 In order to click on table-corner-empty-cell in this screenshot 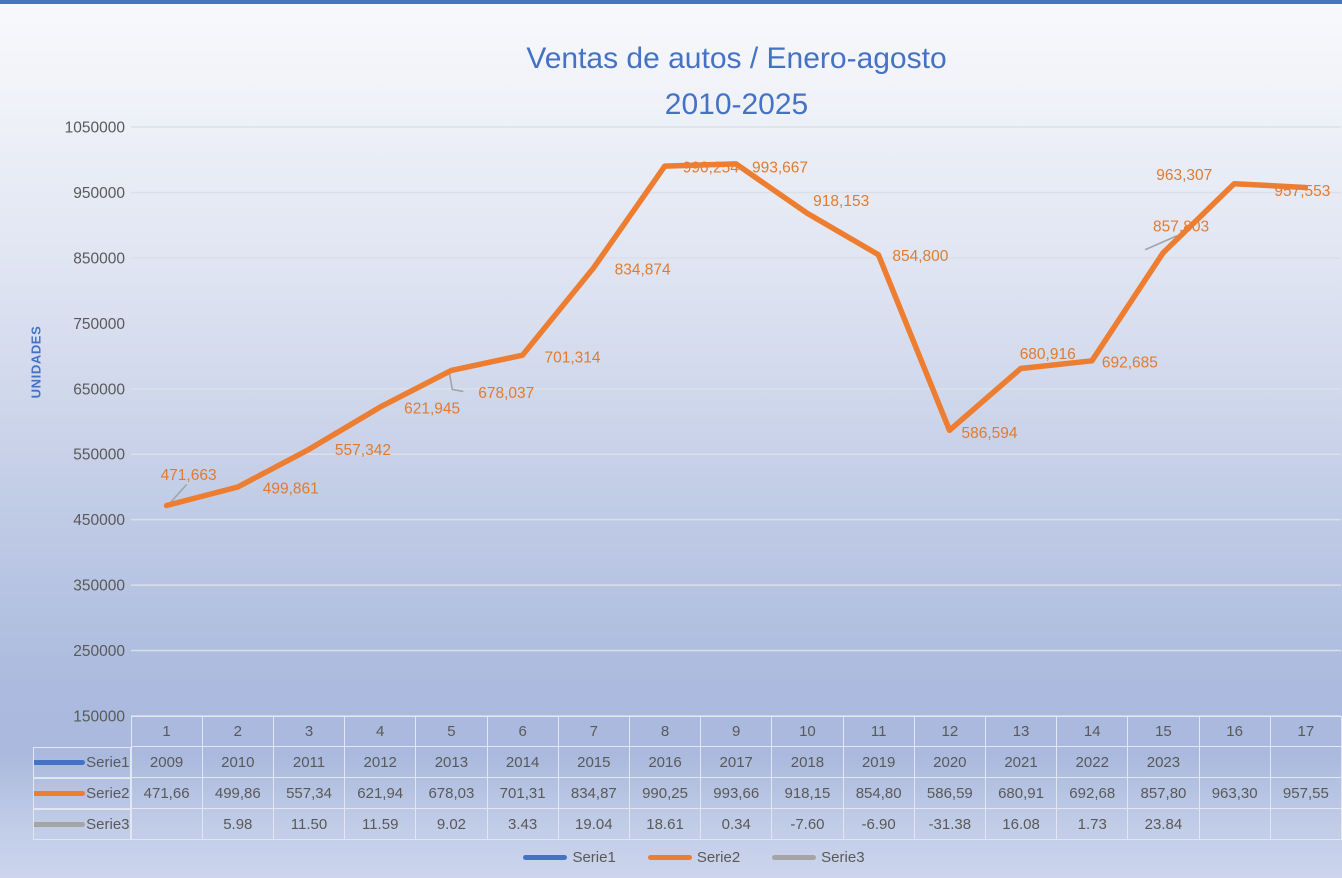, I will do `click(82, 732)`.